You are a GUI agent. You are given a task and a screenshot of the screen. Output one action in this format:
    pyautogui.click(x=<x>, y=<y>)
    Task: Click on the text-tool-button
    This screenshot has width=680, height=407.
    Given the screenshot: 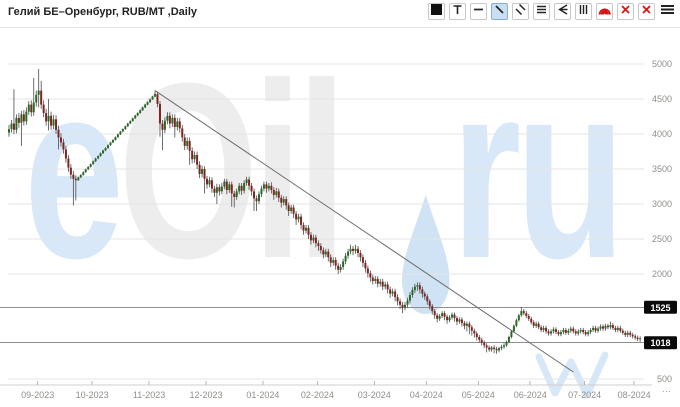 What is the action you would take?
    pyautogui.click(x=457, y=11)
    